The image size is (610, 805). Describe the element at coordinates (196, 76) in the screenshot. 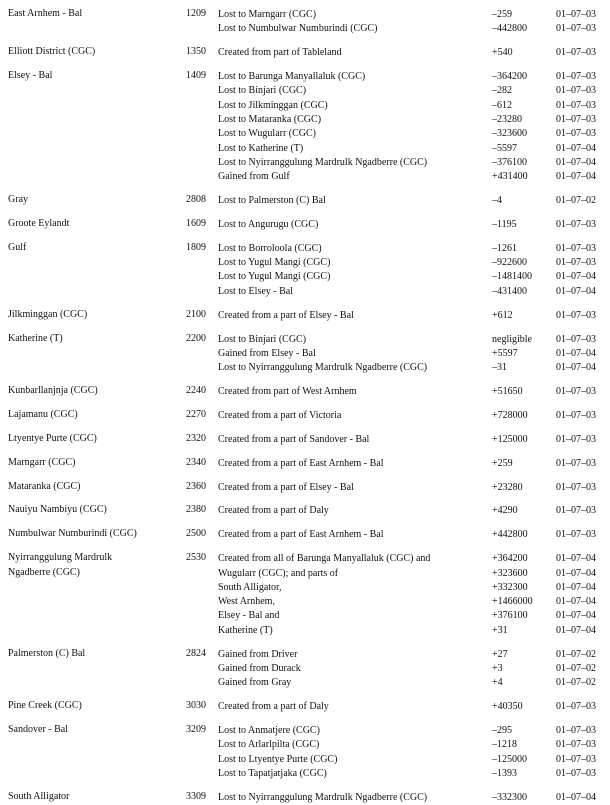

I see `area-code: 1409` at that location.